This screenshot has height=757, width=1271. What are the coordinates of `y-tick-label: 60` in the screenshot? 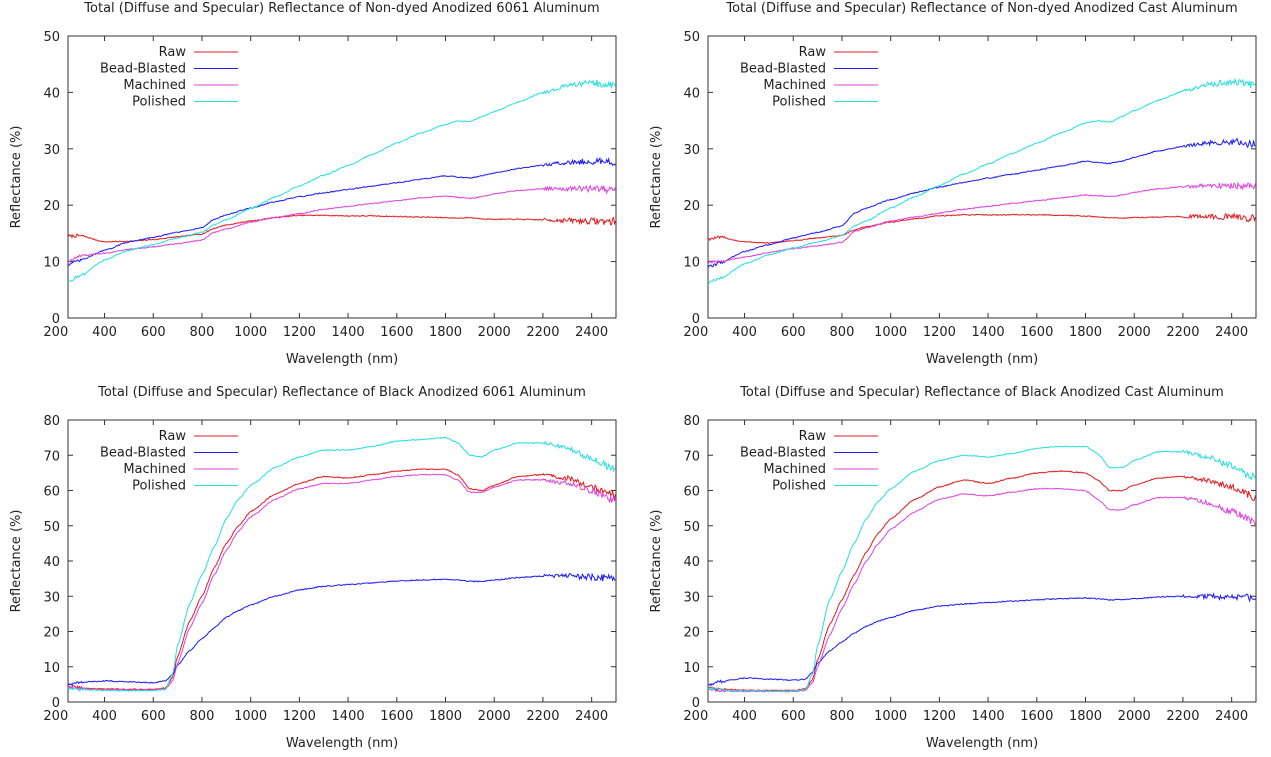 It's located at (51, 492).